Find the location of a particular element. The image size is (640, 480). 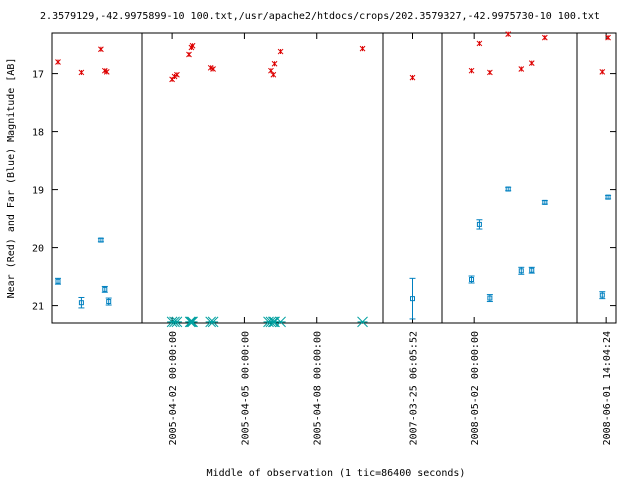

y-tick-label: 19 is located at coordinates (38, 191).